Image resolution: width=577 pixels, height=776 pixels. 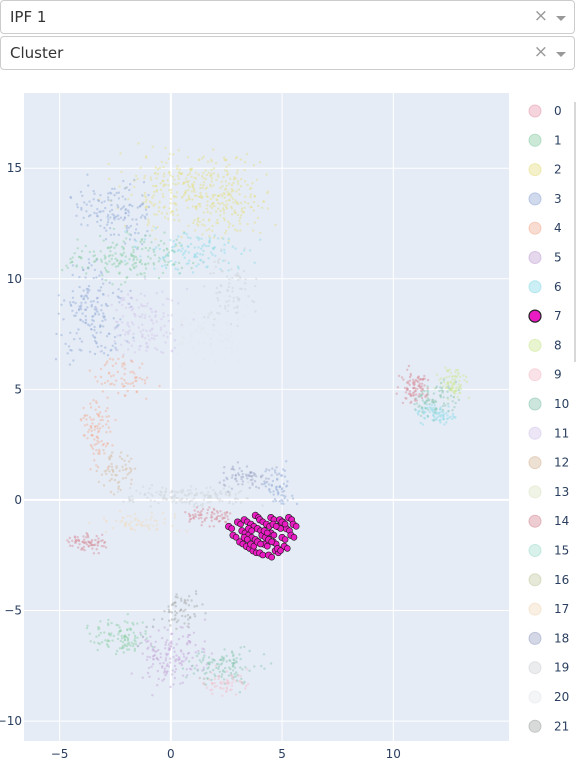 What do you see at coordinates (548, 668) in the screenshot?
I see `legend-item-19: 19` at bounding box center [548, 668].